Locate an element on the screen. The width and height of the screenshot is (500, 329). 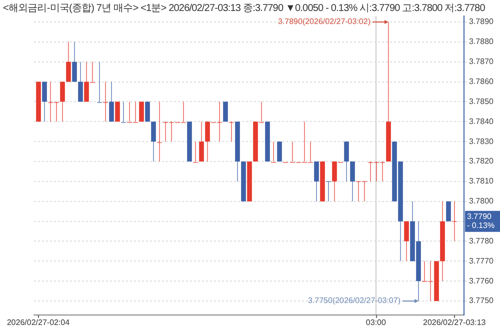
annotation: 3.7890(2026/02/27-03:02) is located at coordinates (324, 21).